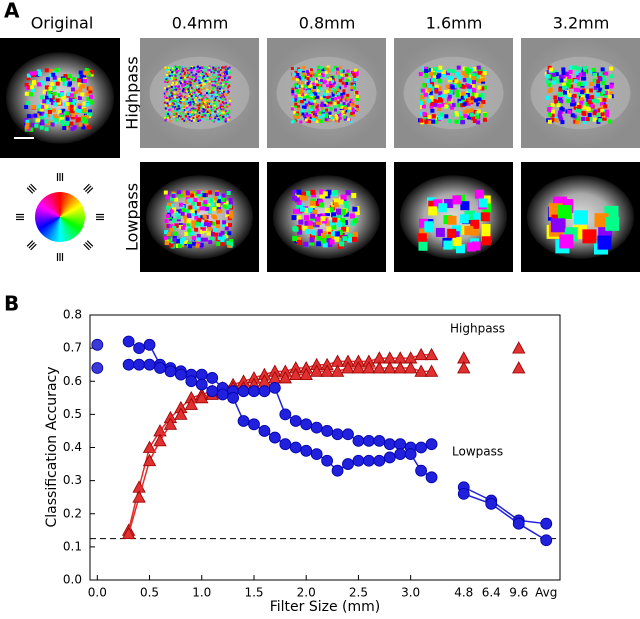  I want to click on series-line, so click(505, 517).